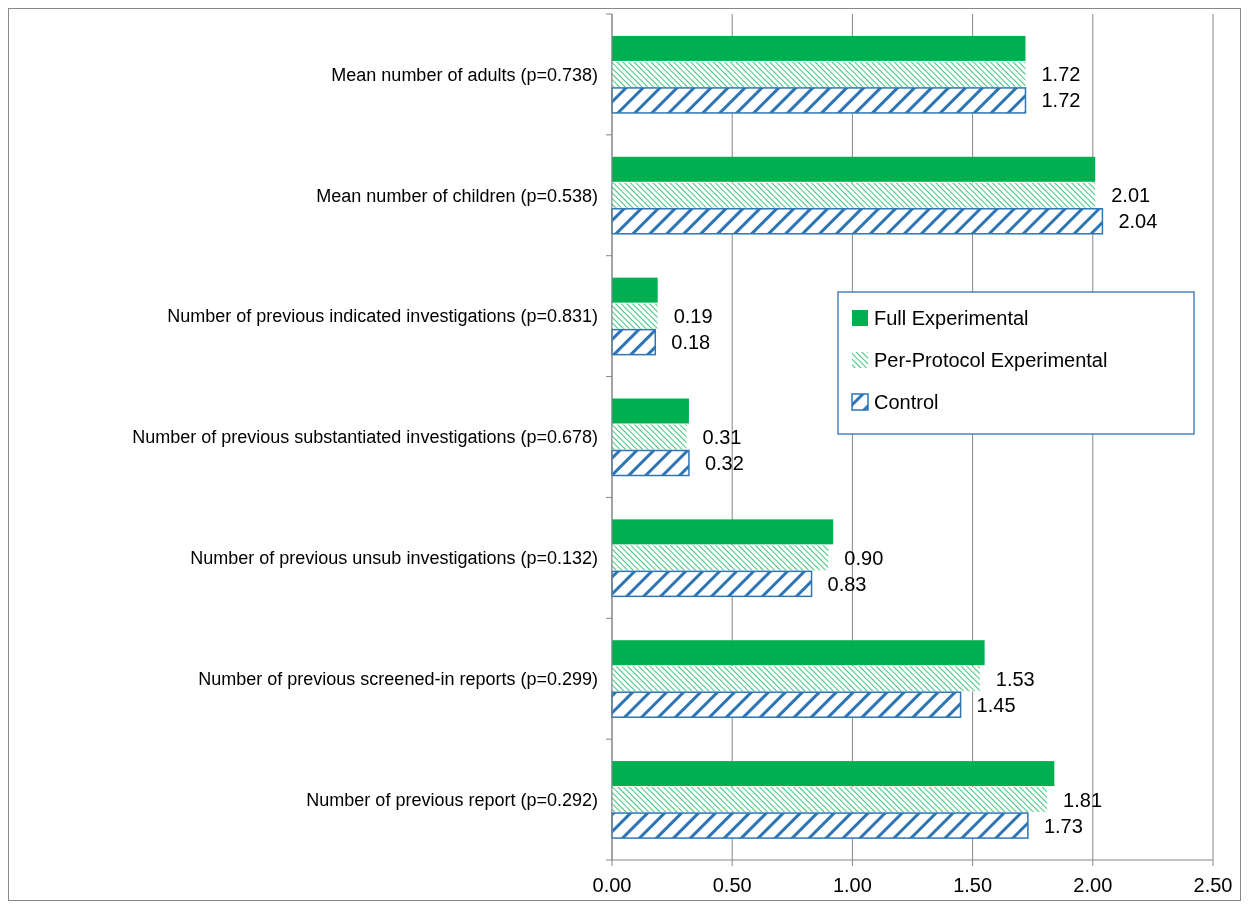 The image size is (1249, 909). Describe the element at coordinates (732, 885) in the screenshot. I see `x-tick-label: 0.50` at that location.